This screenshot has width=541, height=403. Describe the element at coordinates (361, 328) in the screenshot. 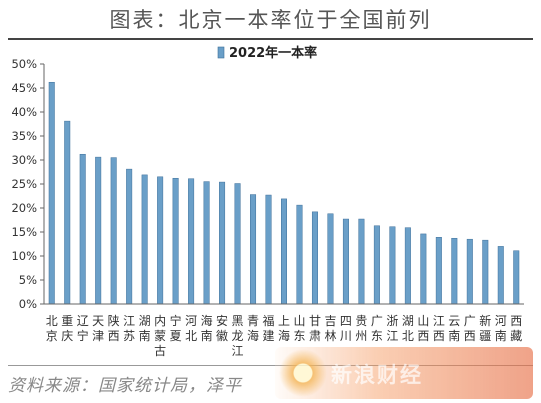

I see `x-tick-label: 贵州` at that location.